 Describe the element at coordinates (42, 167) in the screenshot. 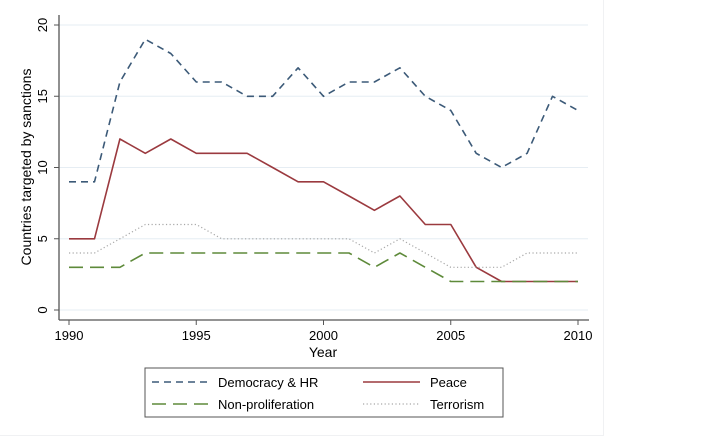

I see `y-tick-label-10: 10` at that location.